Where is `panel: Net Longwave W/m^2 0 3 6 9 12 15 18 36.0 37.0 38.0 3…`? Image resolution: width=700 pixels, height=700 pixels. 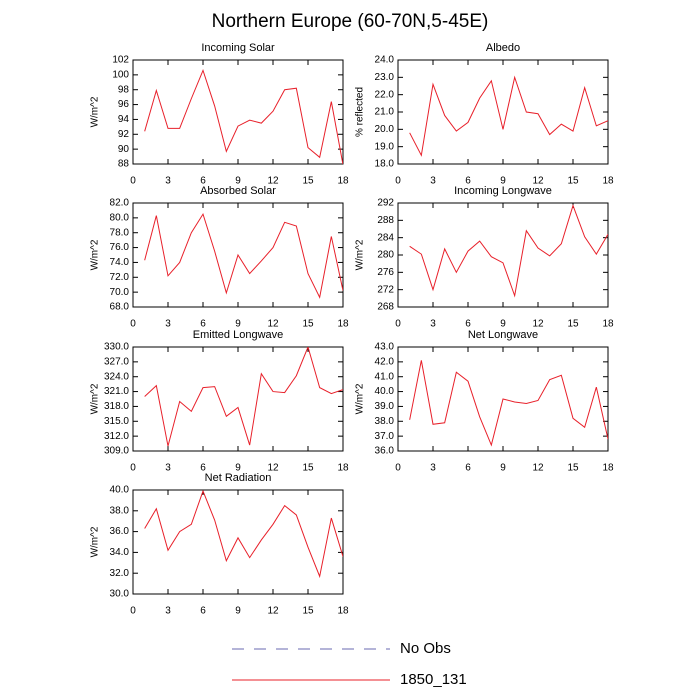
panel: Net Longwave W/m^2 0 3 6 9 12 15 18 36.0 37.0 38.0 3… is located at coordinates (484, 401).